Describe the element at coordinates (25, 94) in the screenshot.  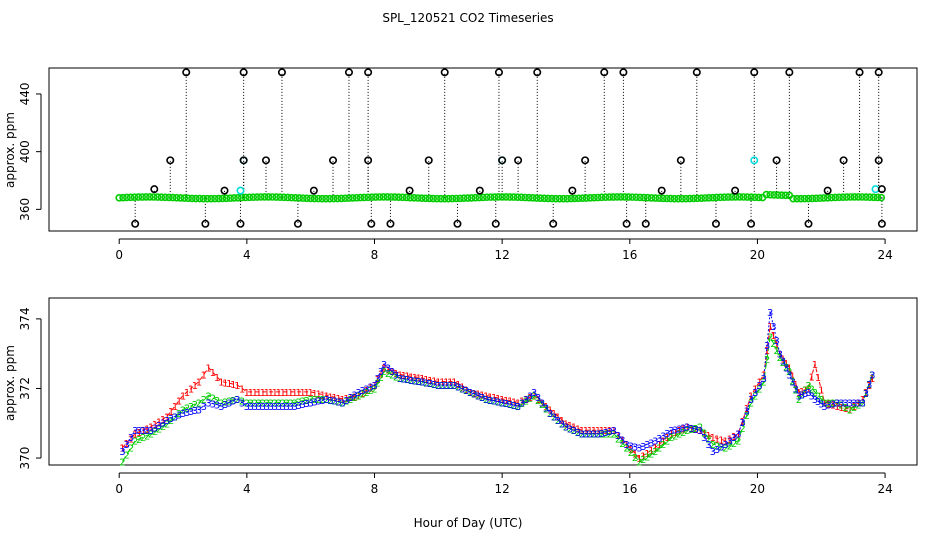
I see `top-y-tick-label: 440` at that location.